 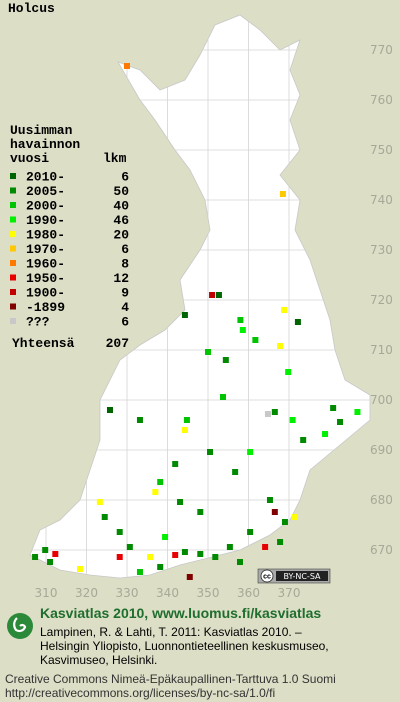 I want to click on legend-count: 4, so click(x=125, y=307).